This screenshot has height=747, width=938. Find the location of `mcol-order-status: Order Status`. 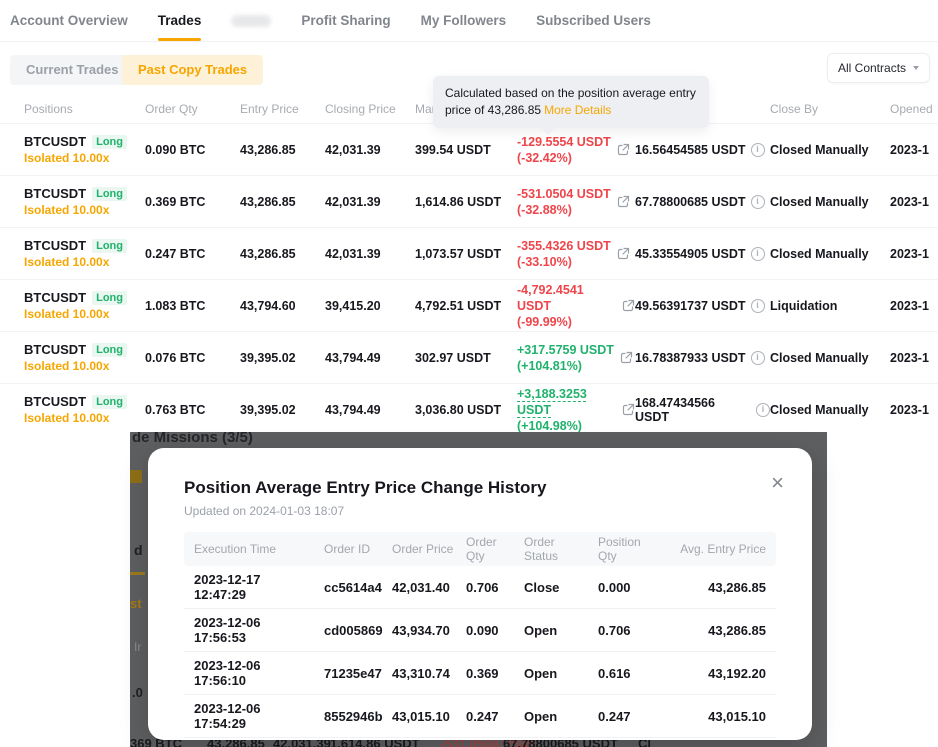

mcol-order-status: Order Status is located at coordinates (541, 549).